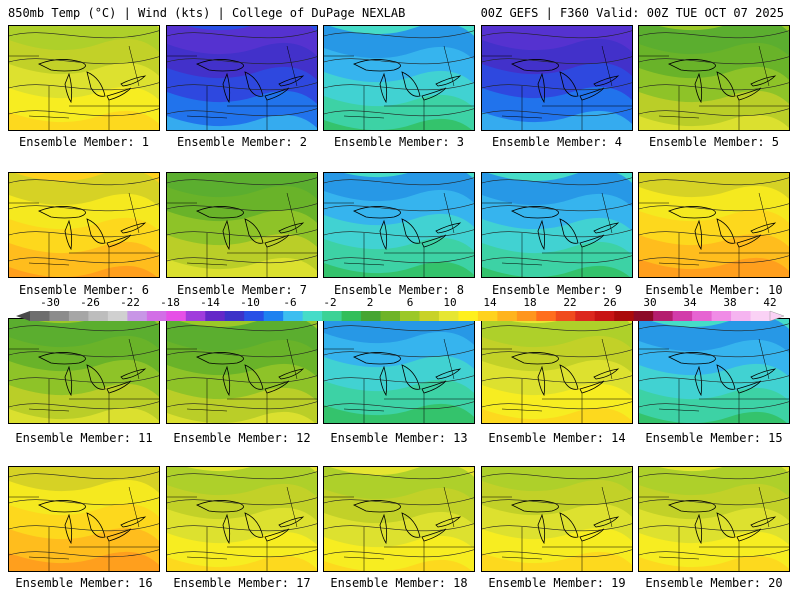 Image resolution: width=800 pixels, height=600 pixels. What do you see at coordinates (130, 302) in the screenshot?
I see `colorbar-tick-label: -22` at bounding box center [130, 302].